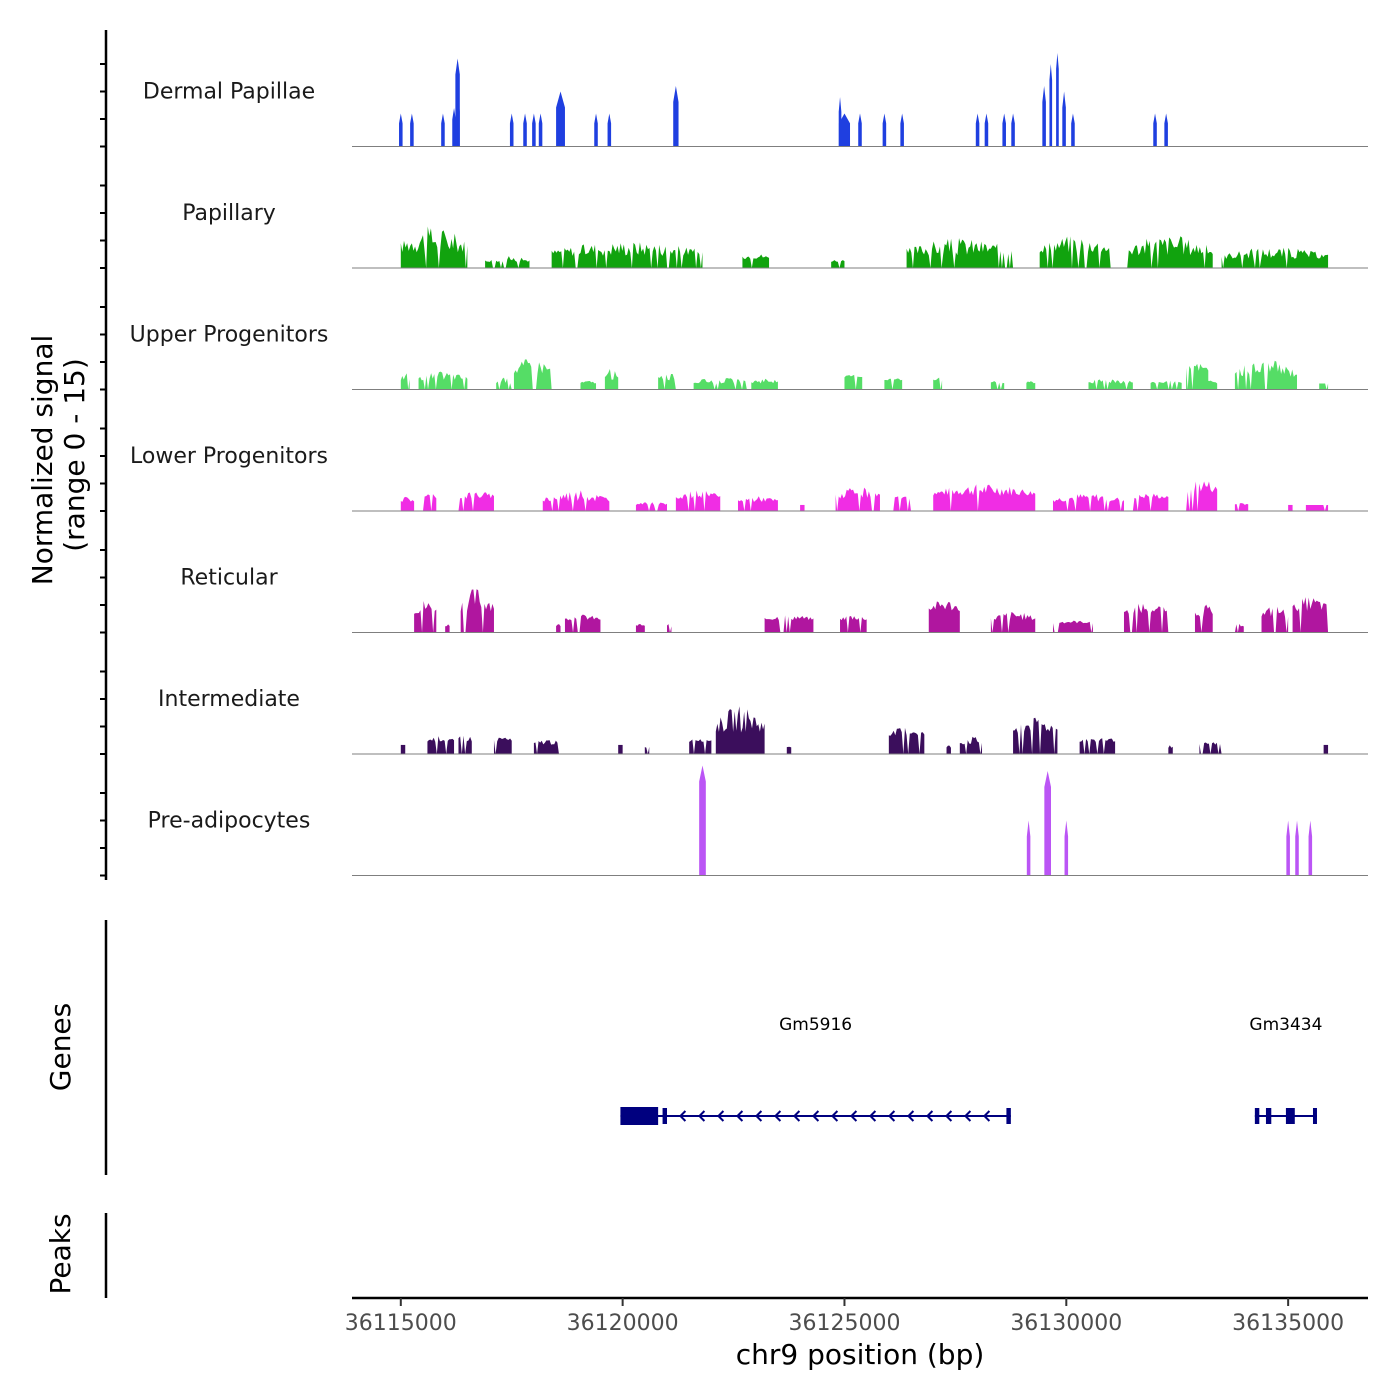 The image size is (1400, 1400). Describe the element at coordinates (844, 1323) in the screenshot. I see `x-tick-label: 36125000` at that location.